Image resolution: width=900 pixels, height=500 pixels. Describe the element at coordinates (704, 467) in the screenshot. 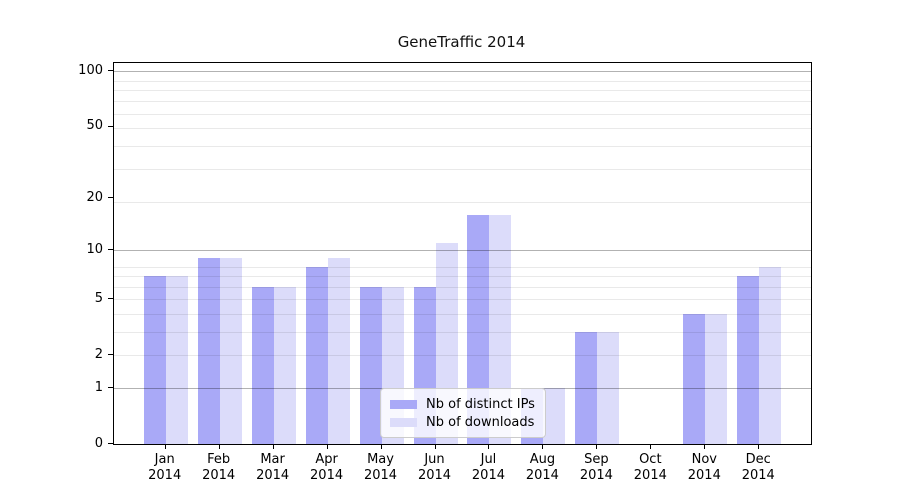

I see `x-tick-label-nov: Nov 2014` at that location.